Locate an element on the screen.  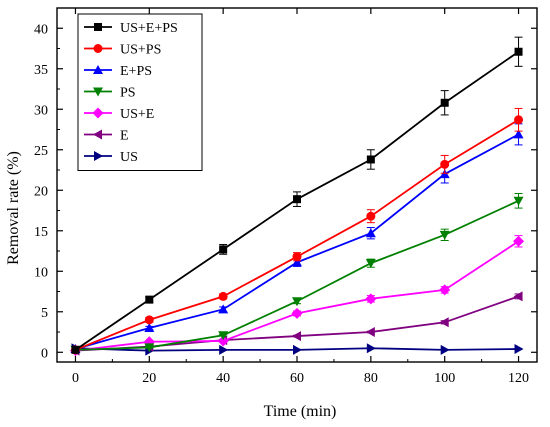
y-tick-label: 35 is located at coordinates (41, 70).